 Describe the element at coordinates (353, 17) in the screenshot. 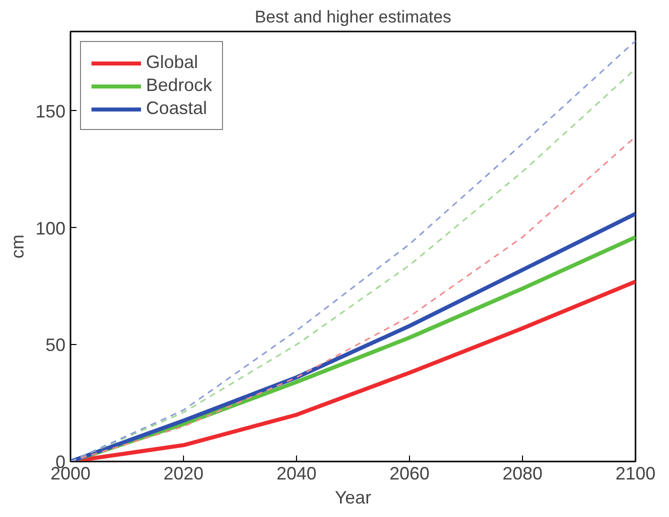

I see `chart-title: Best and higher estimates` at that location.